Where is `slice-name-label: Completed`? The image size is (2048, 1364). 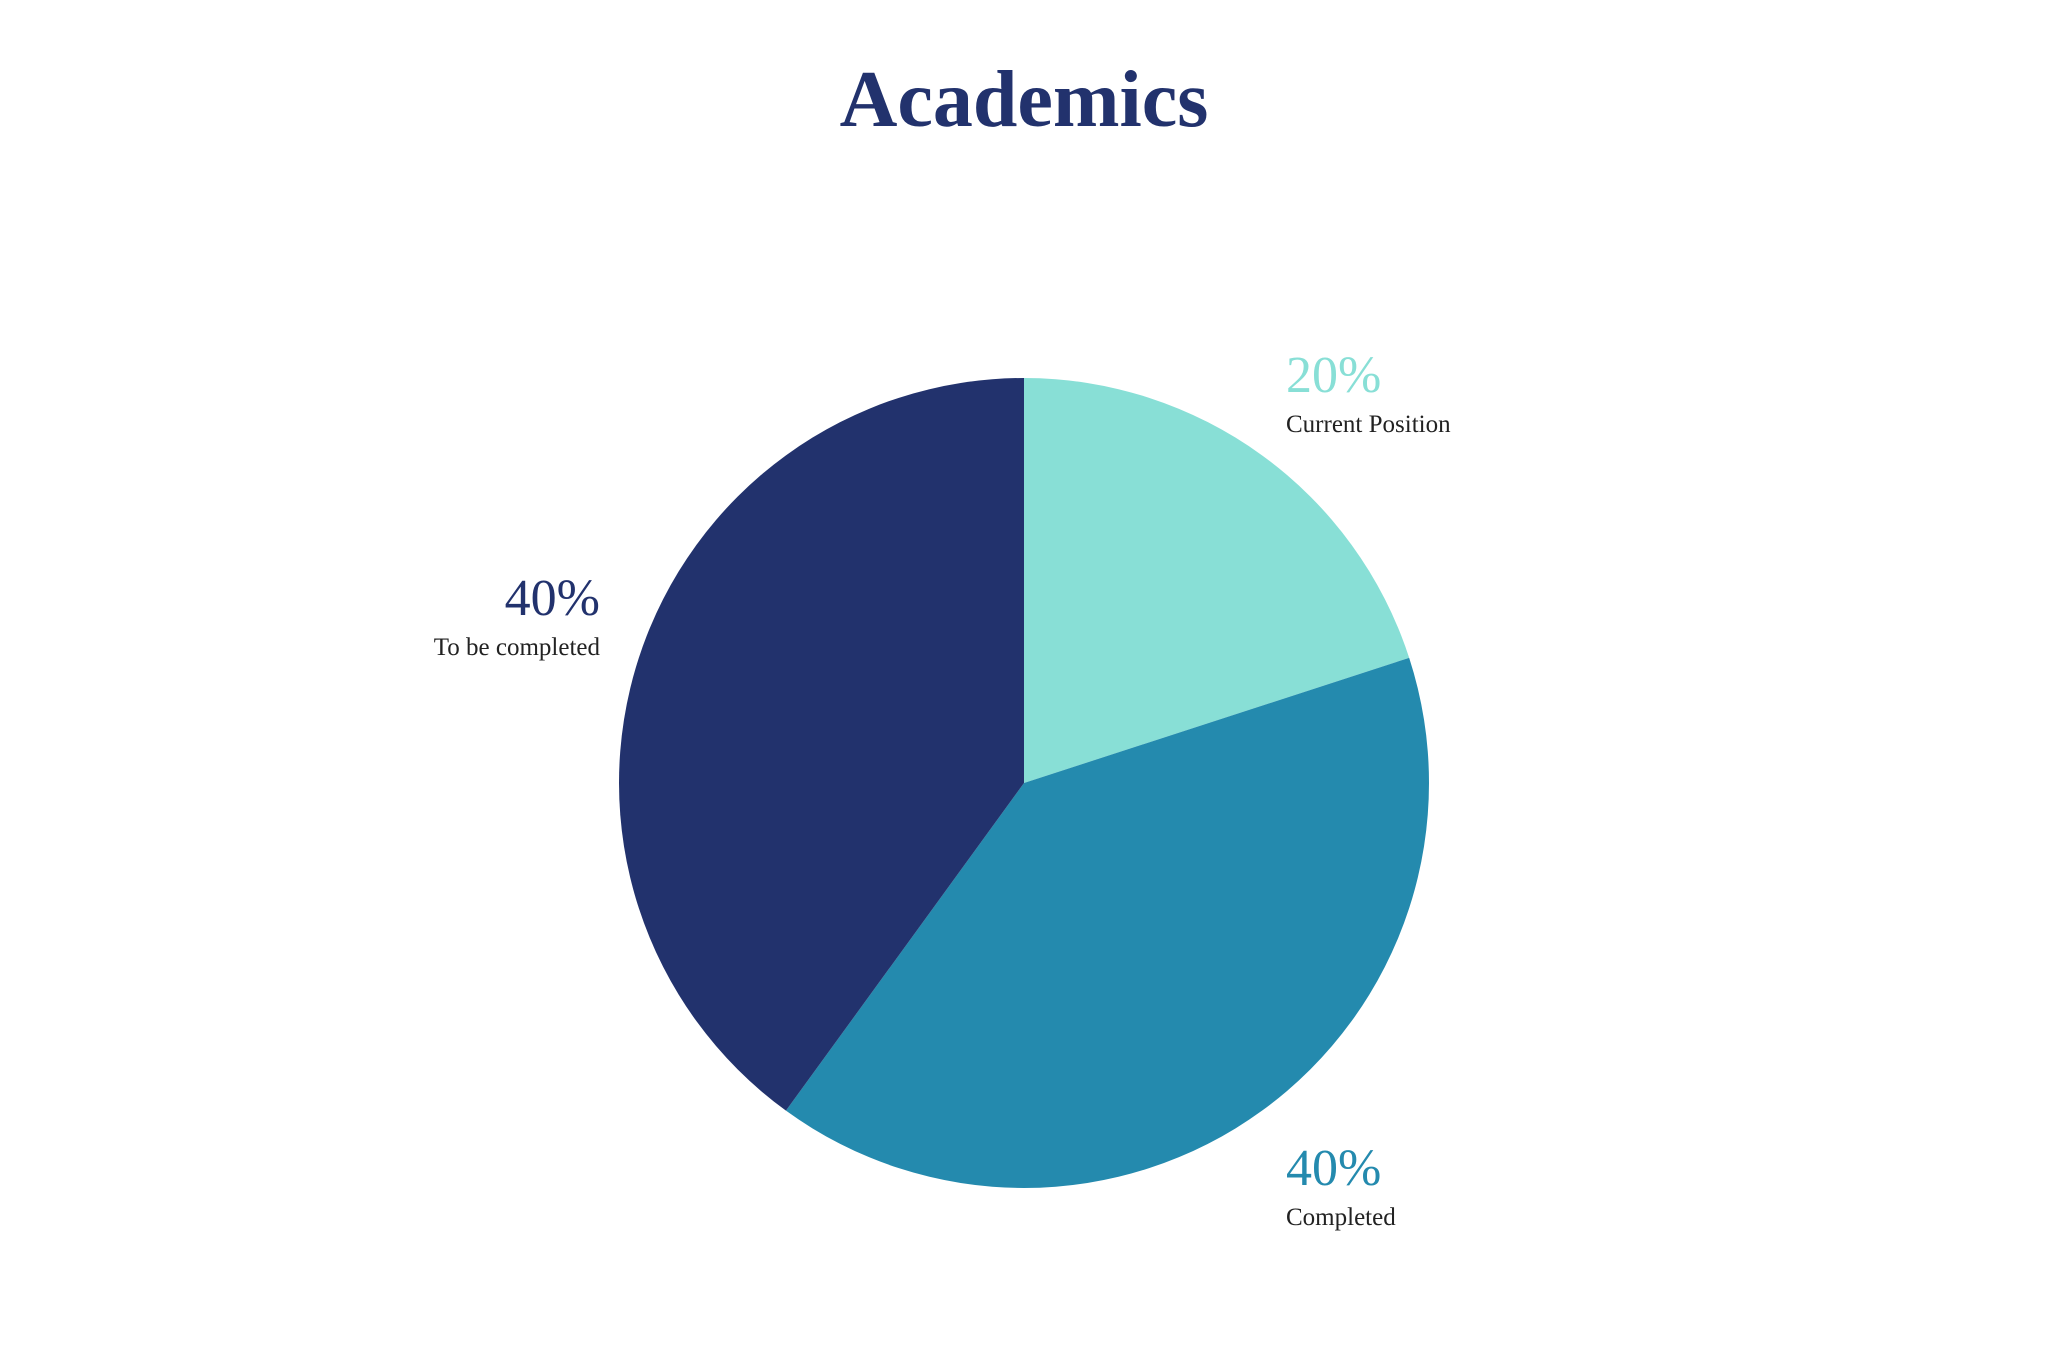
slice-name-label: Completed is located at coordinates (1341, 1217).